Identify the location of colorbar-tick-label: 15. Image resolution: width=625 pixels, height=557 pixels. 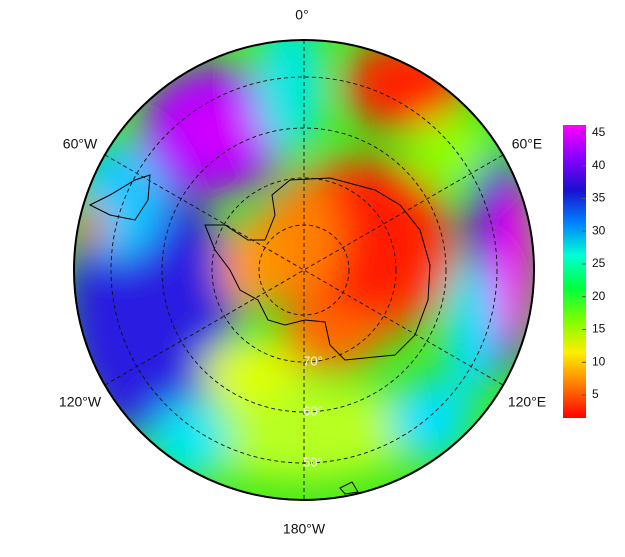
(599, 329).